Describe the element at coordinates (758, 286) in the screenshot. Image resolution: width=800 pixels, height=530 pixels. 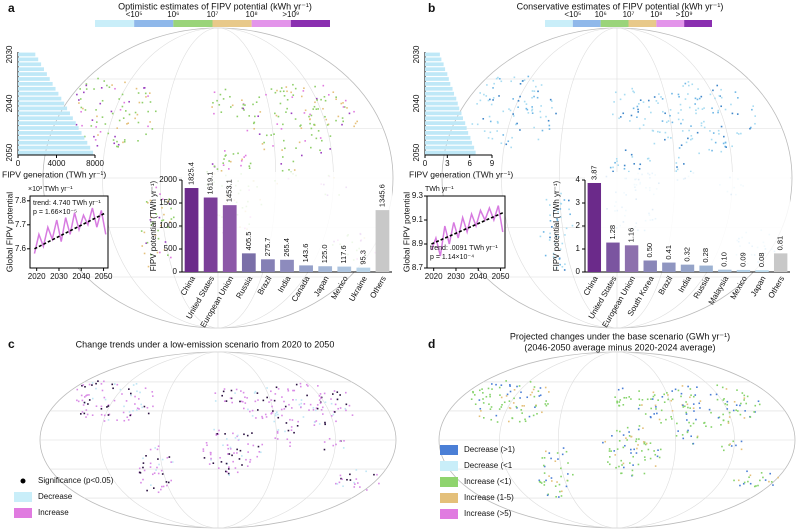
I see `x-tick-label: Japan` at that location.